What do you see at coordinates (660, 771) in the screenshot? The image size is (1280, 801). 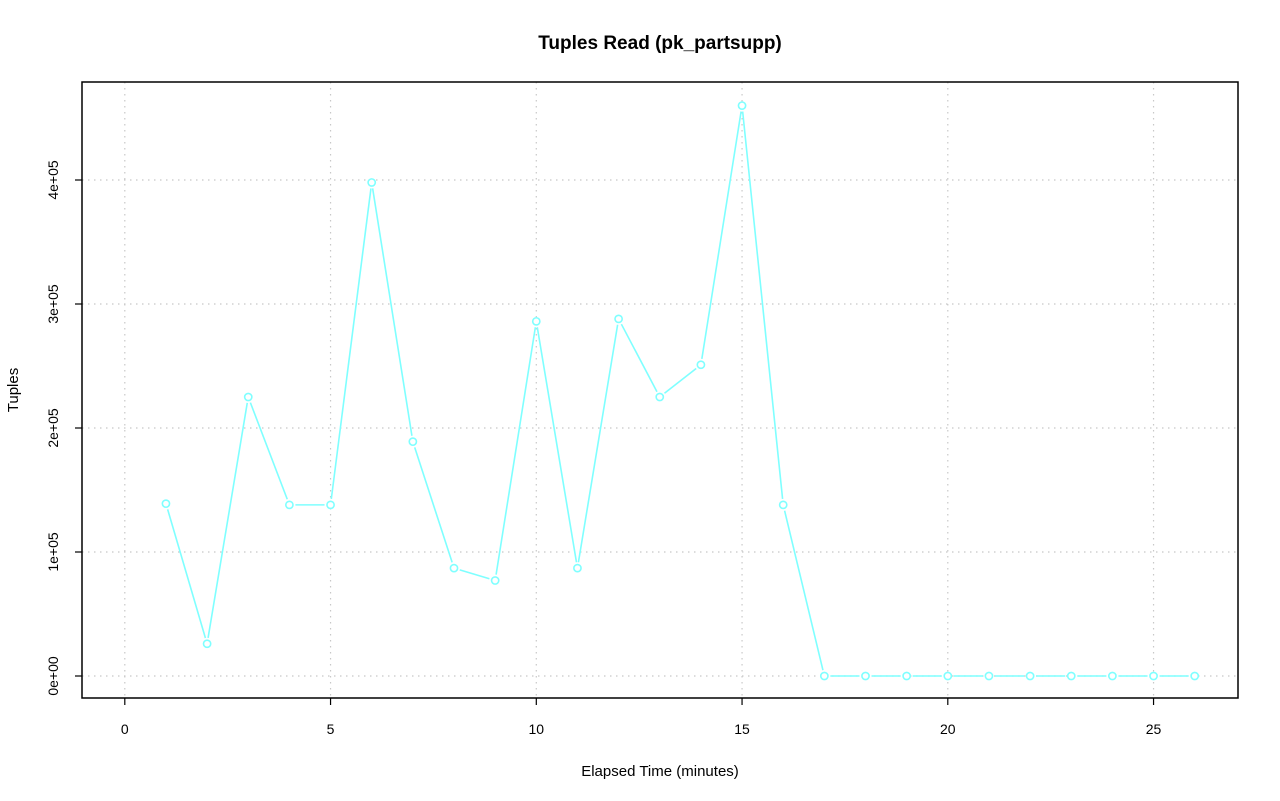 I see `x-axis-label: Elapsed Time (minutes)` at bounding box center [660, 771].